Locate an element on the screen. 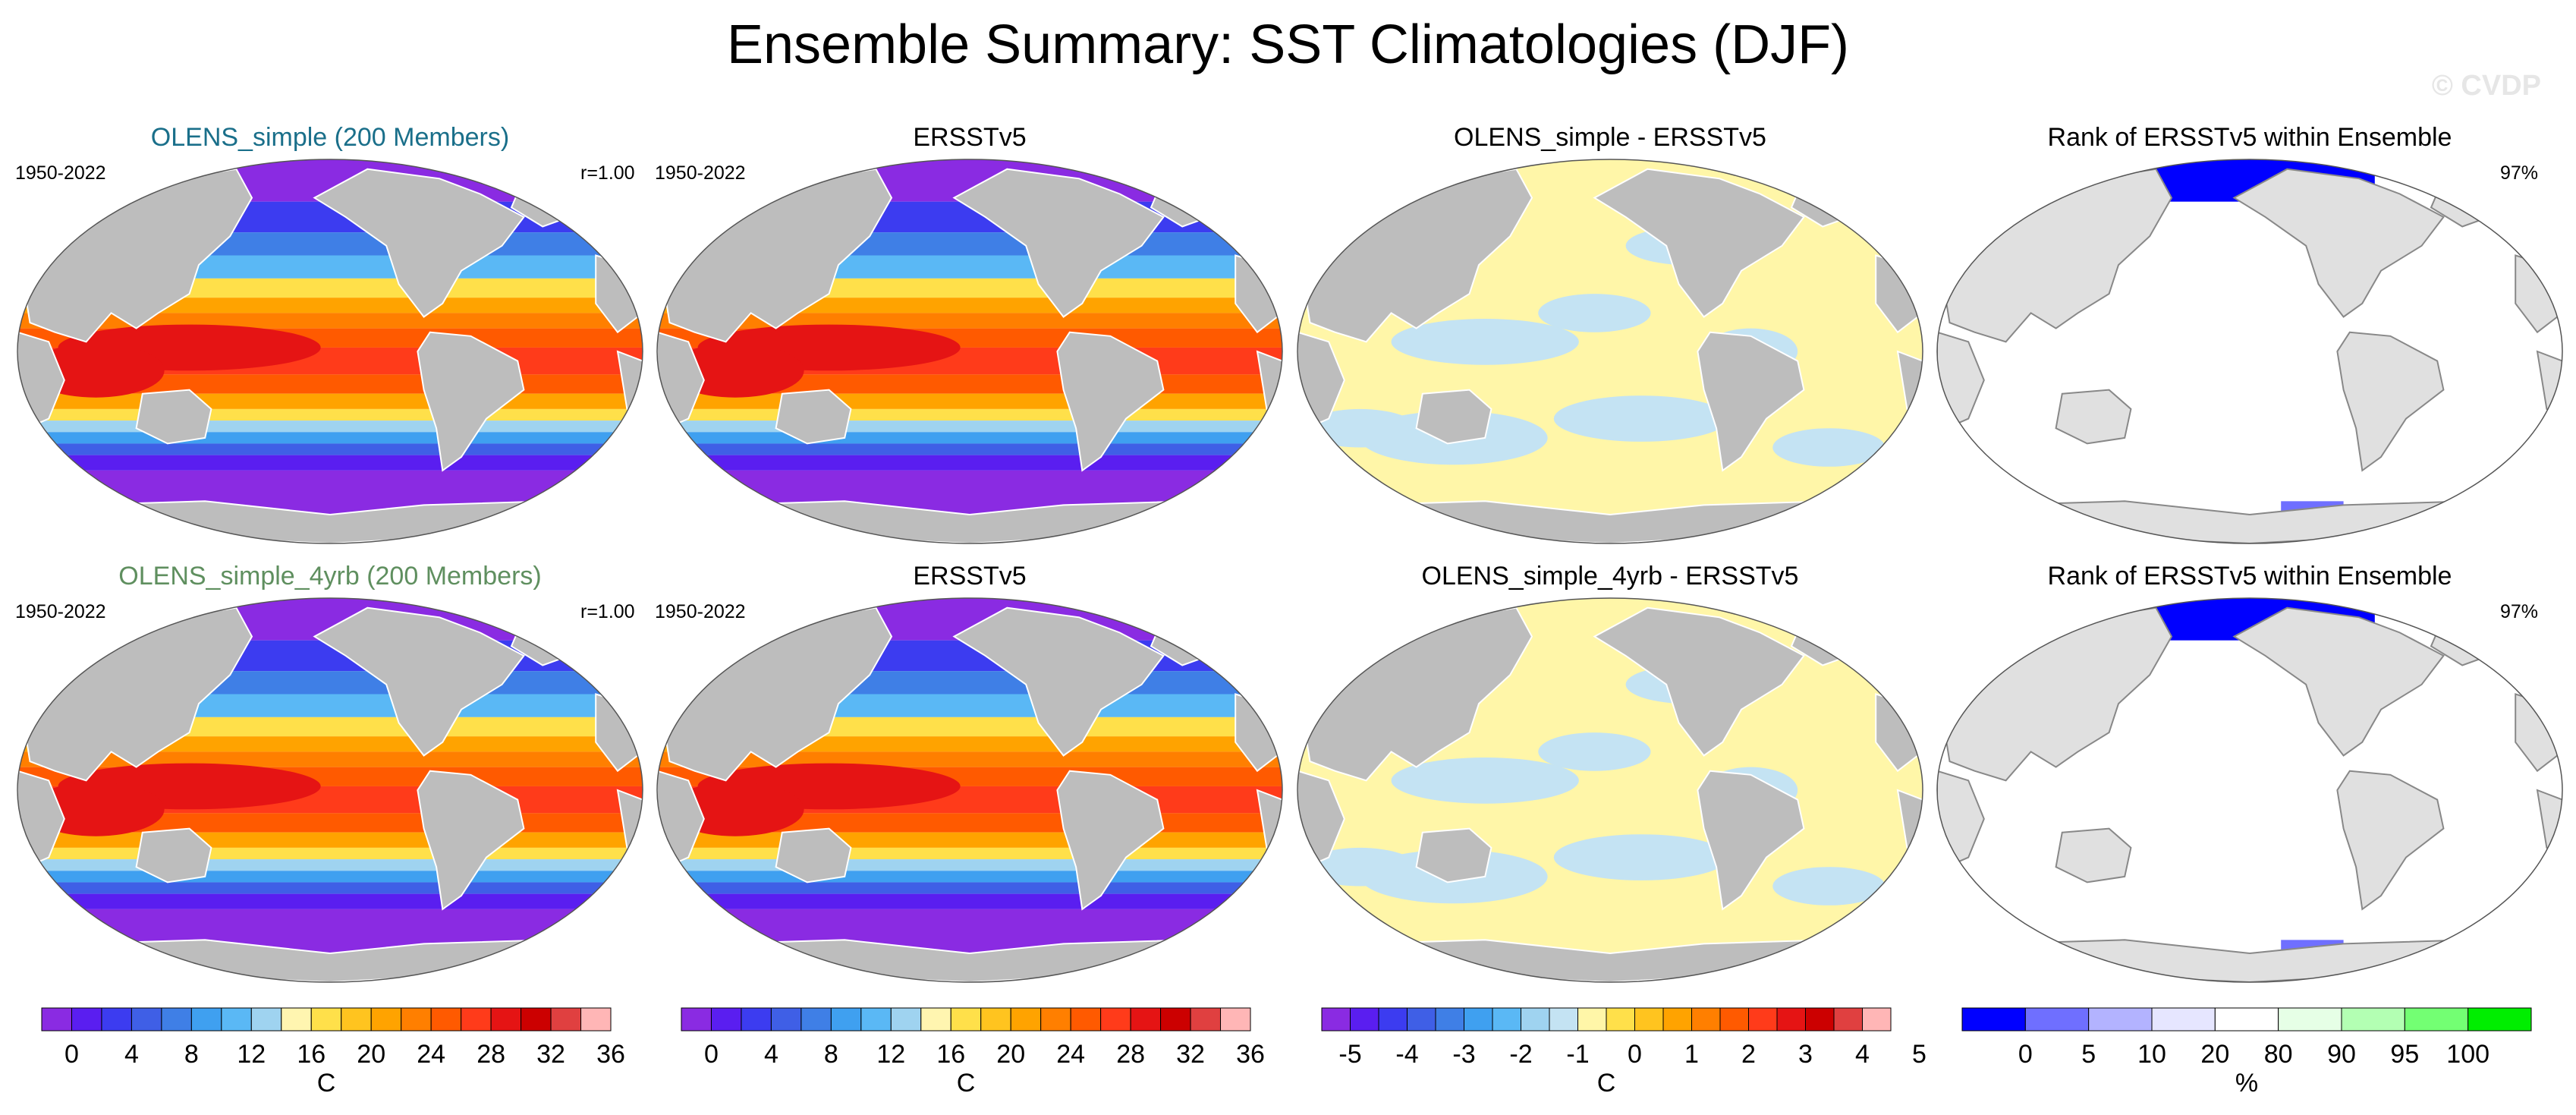  rank-colorbar: 0 5 10 20 80 90 95 100% is located at coordinates (2246, 1052).